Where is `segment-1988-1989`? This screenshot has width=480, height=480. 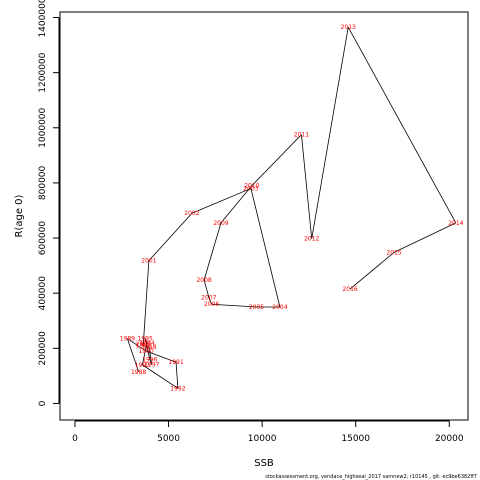
segment-1988-1989 is located at coordinates (132, 355).